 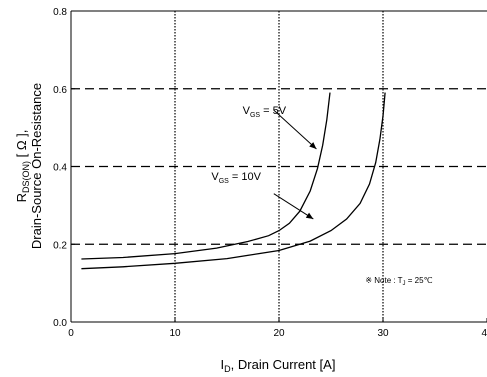 What do you see at coordinates (383, 333) in the screenshot?
I see `x-tick-label: 30` at bounding box center [383, 333].